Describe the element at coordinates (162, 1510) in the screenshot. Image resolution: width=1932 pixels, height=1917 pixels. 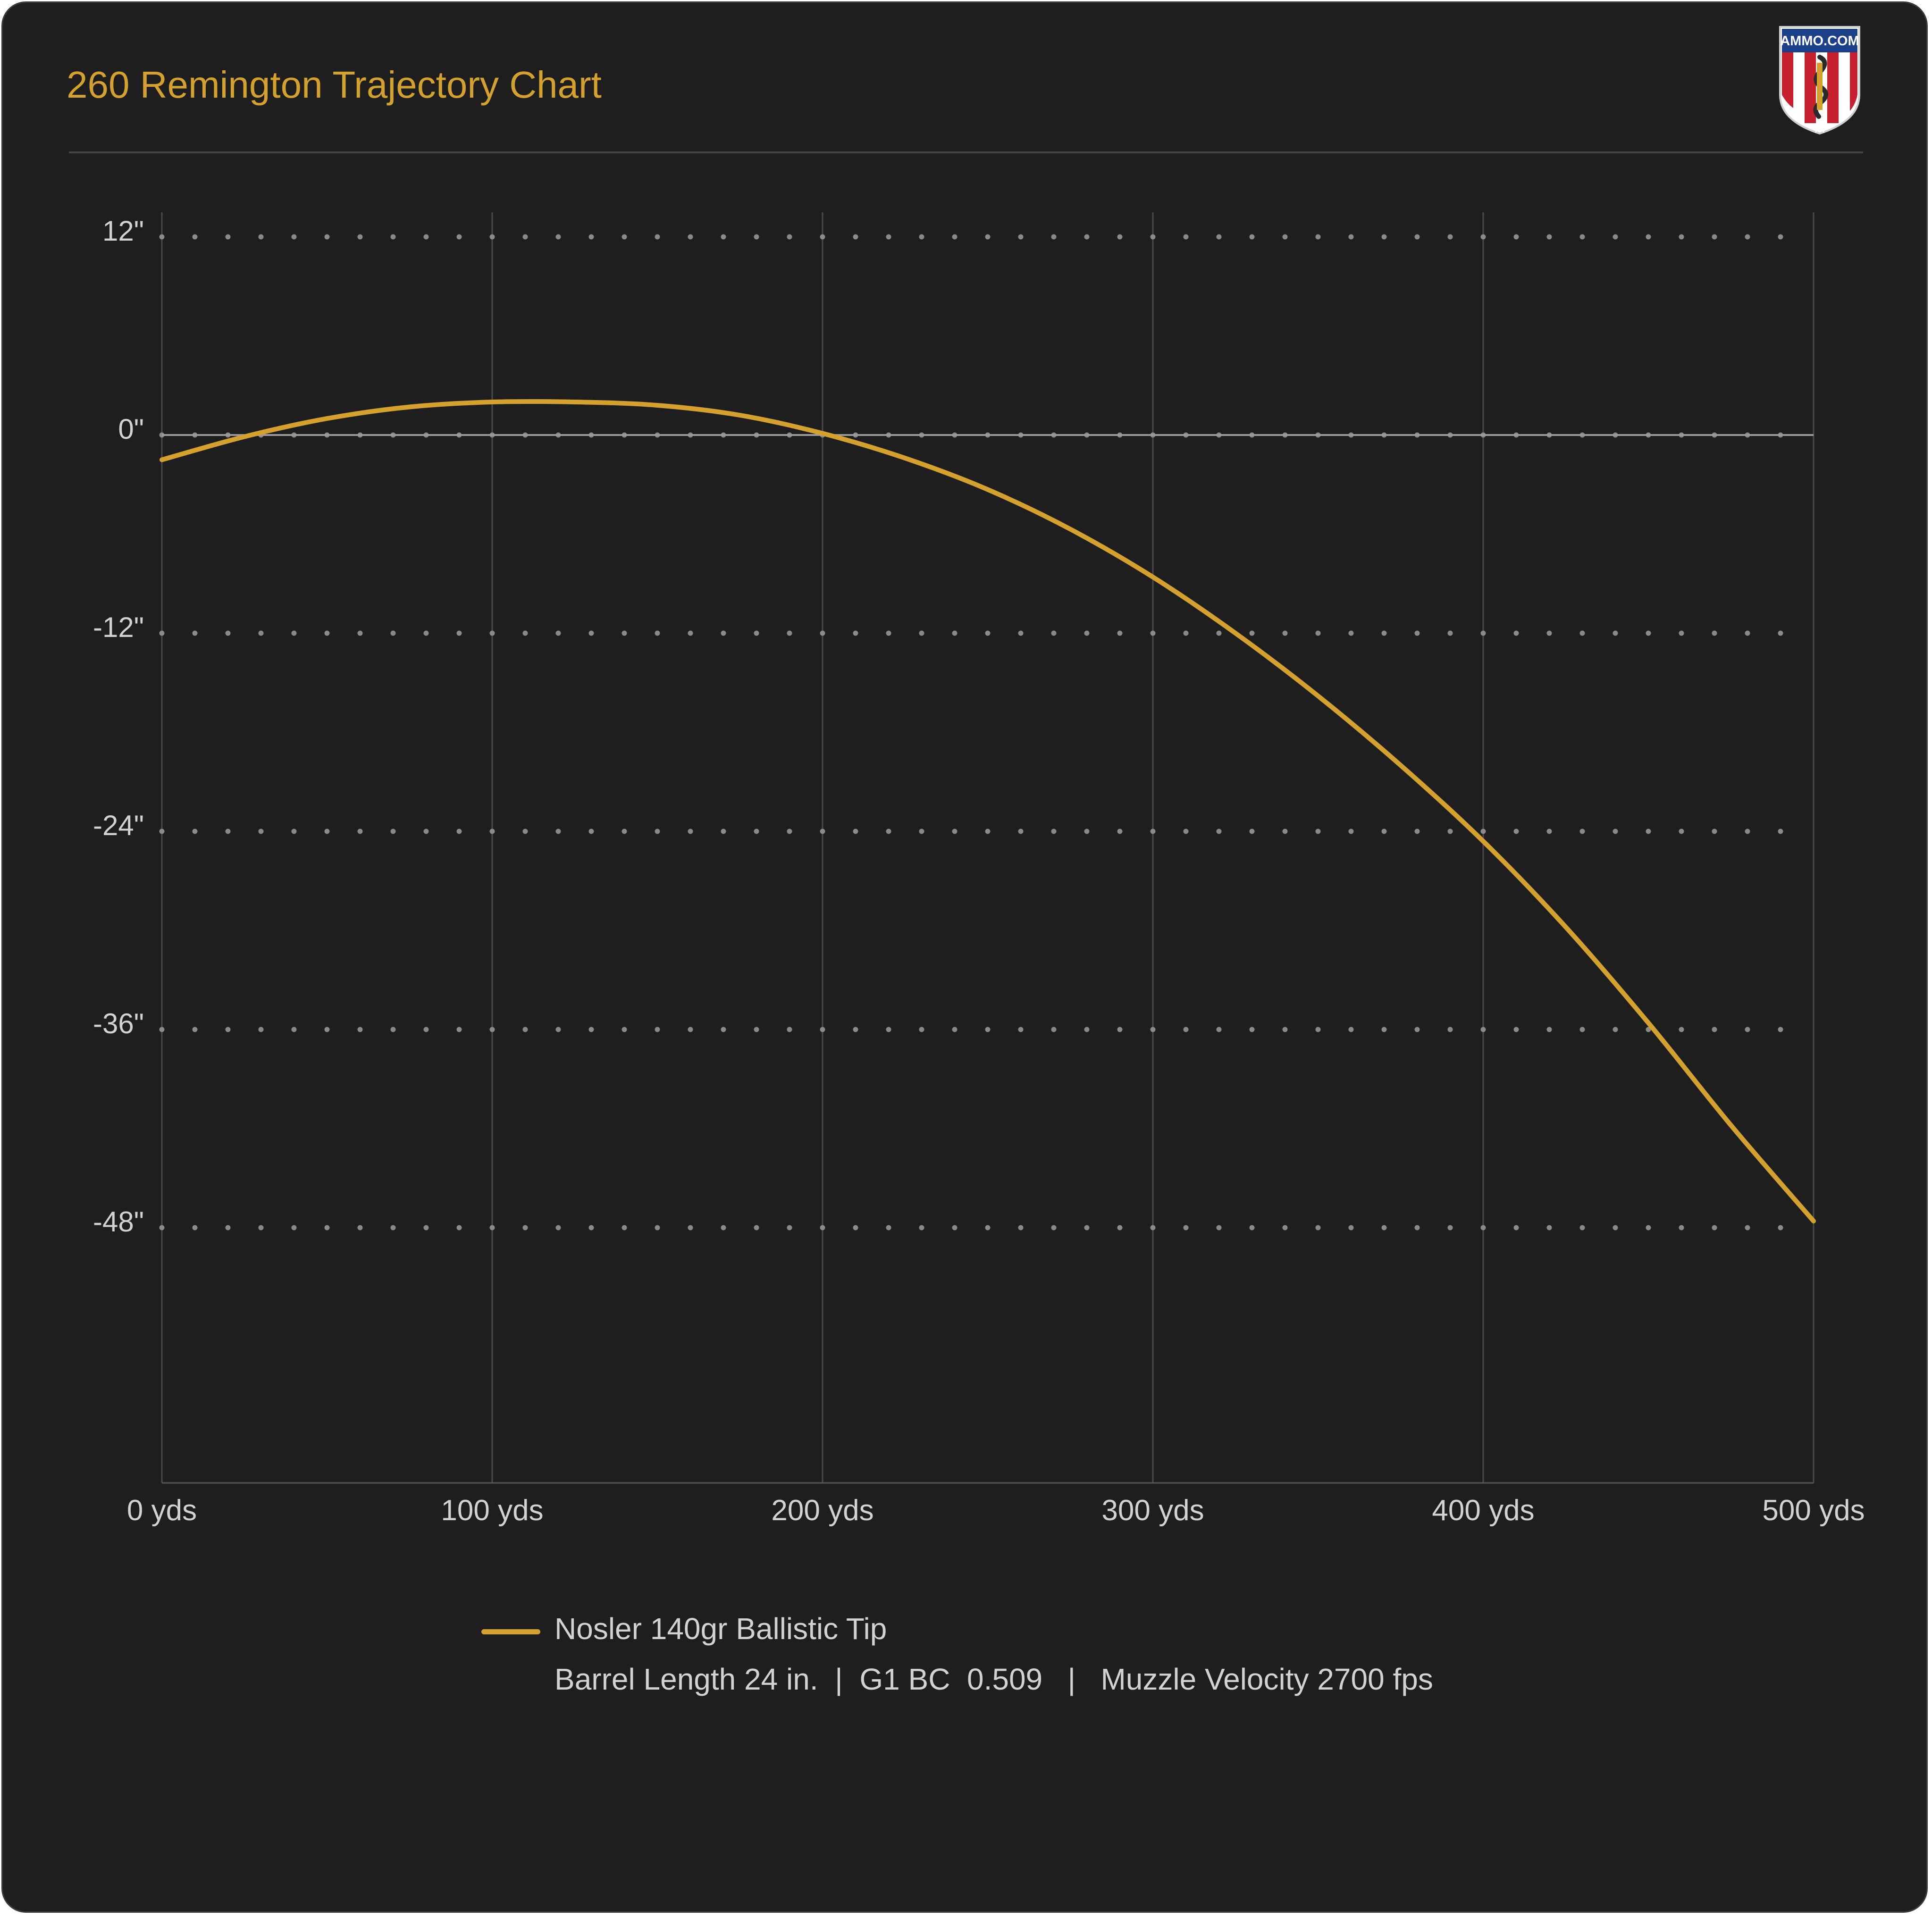
I see `x-tick-label-0: 0 yds` at that location.